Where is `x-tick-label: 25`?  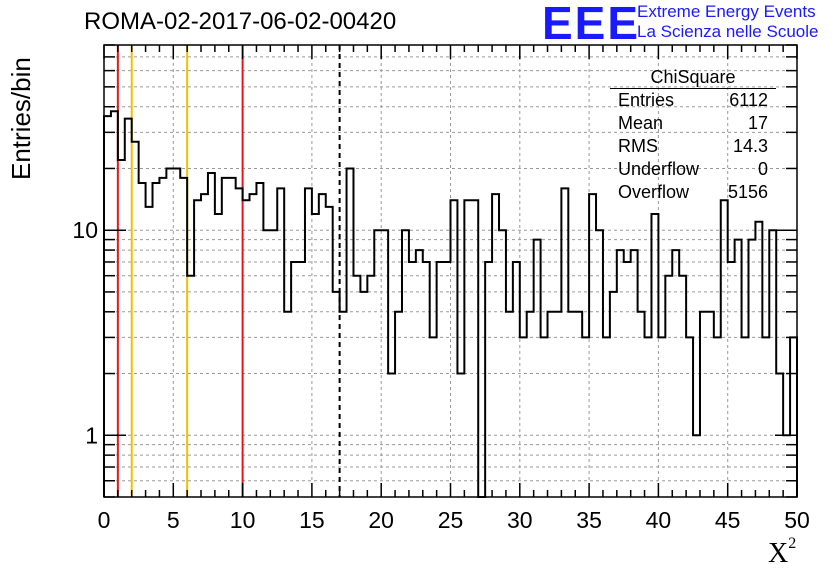
x-tick-label: 25 is located at coordinates (451, 520).